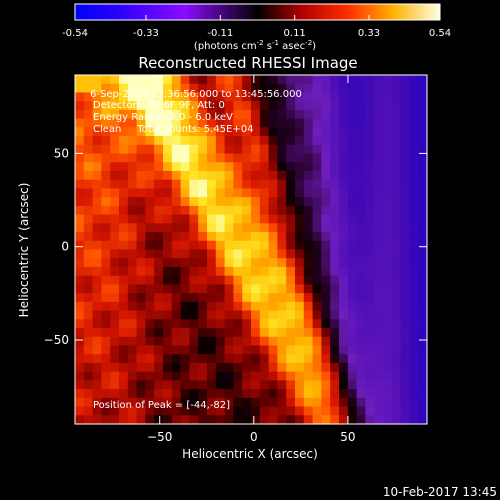  What do you see at coordinates (369, 33) in the screenshot?
I see `colorbar-tick-label: 0.33` at bounding box center [369, 33].